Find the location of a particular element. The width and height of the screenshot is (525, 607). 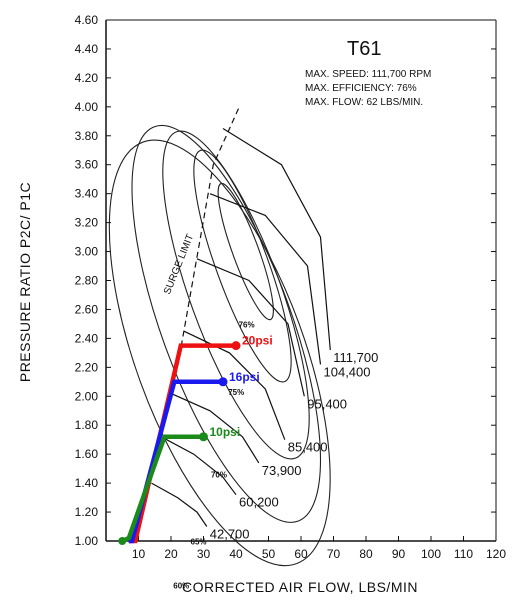

x-axis-ticks: 10 20 30 40 50 60 70 80 90 100 110 120 is located at coordinates (319, 548).